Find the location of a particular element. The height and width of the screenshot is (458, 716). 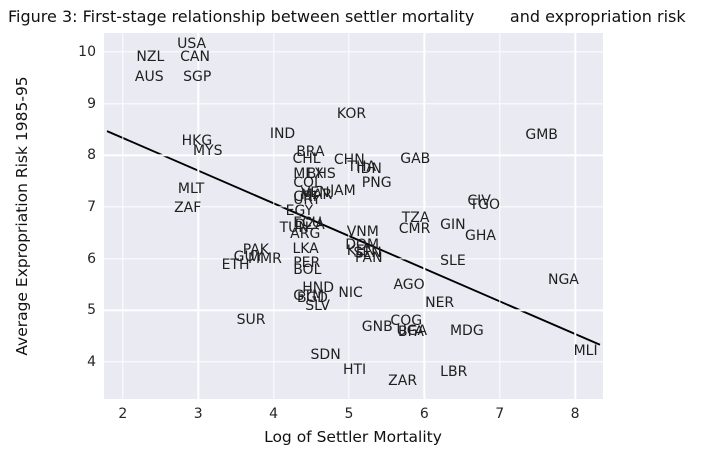

country-label-THA: THA is located at coordinates (362, 166).